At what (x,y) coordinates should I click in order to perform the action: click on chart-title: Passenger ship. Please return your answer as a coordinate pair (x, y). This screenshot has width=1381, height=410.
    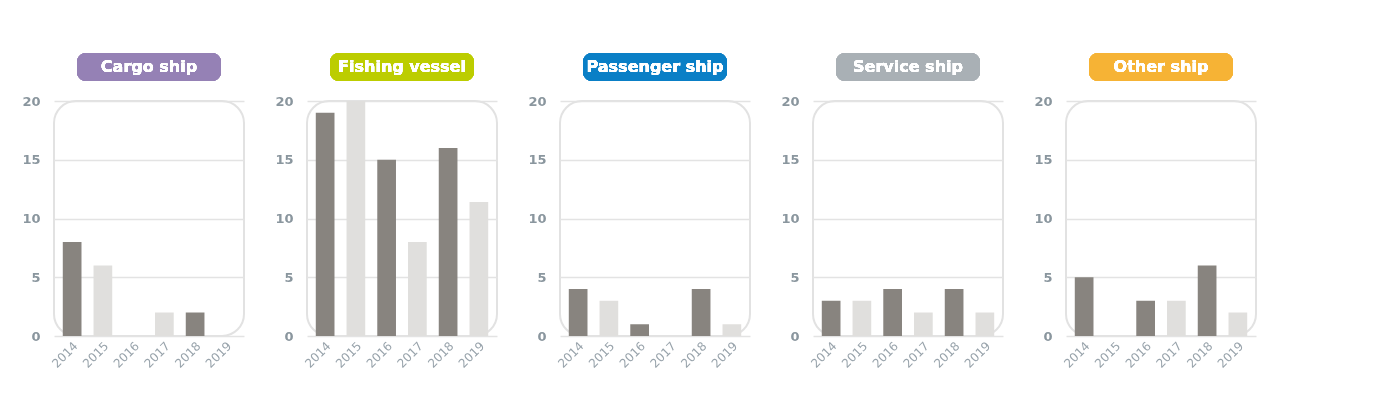
    Looking at the image, I should click on (655, 66).